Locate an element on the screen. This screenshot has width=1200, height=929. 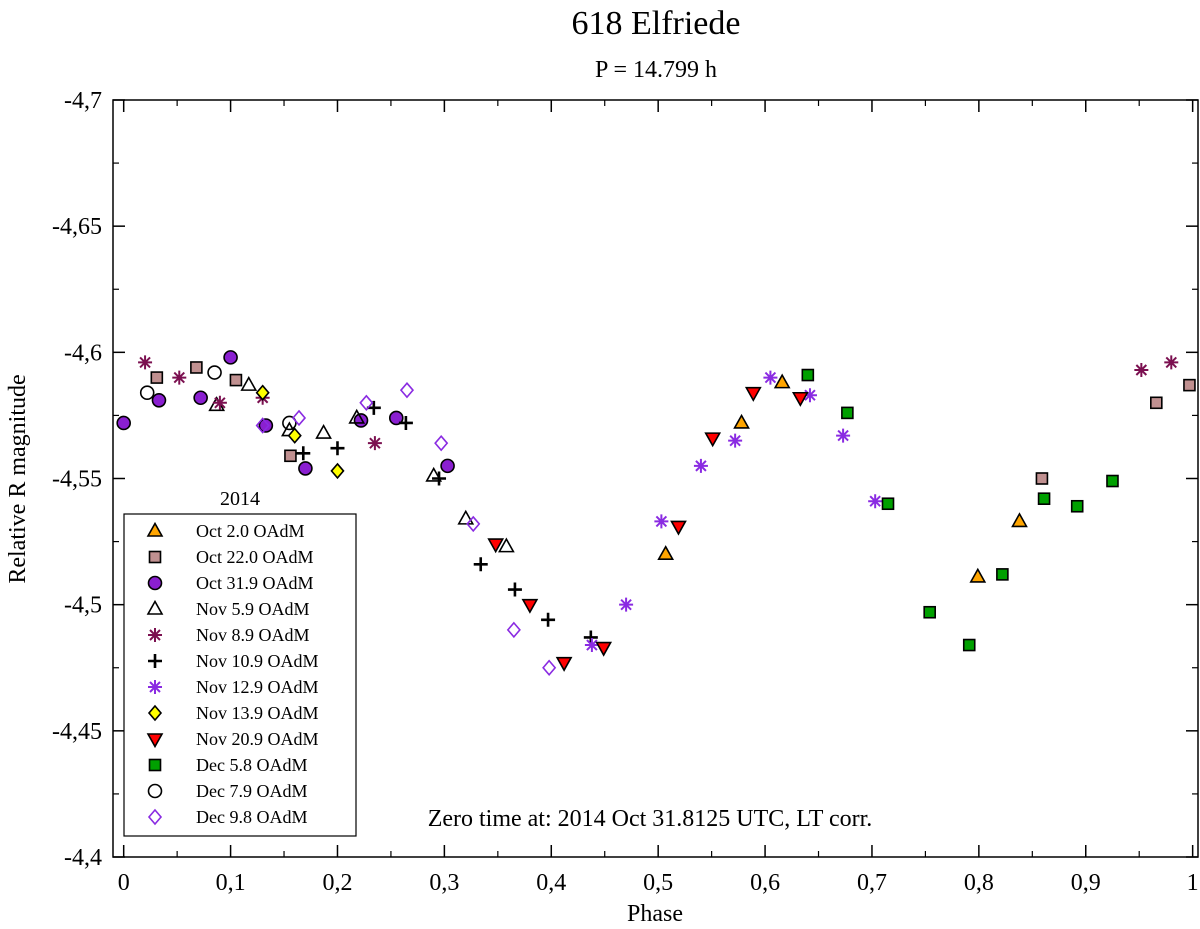
x-tick-label: 0,4 is located at coordinates (551, 883).